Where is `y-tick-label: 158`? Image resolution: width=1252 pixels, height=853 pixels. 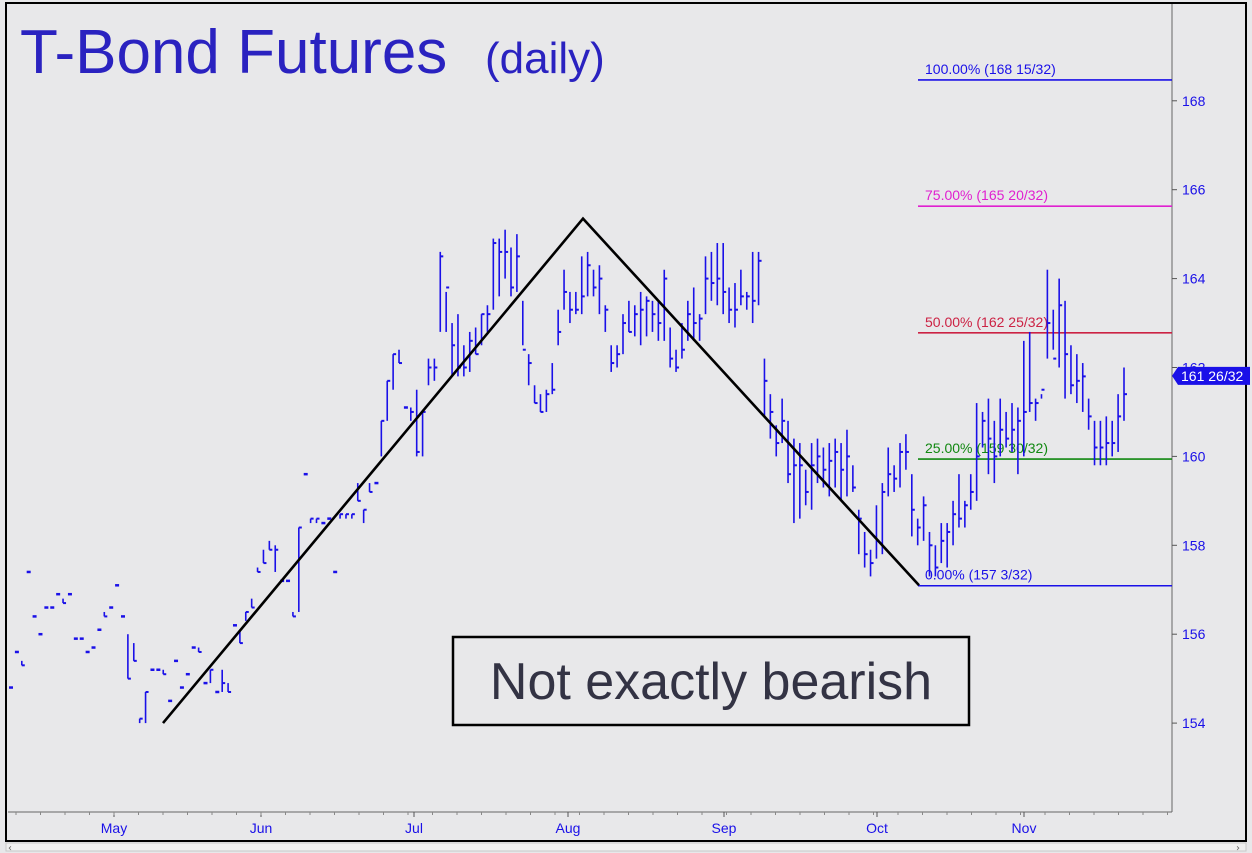 y-tick-label: 158 is located at coordinates (1194, 545).